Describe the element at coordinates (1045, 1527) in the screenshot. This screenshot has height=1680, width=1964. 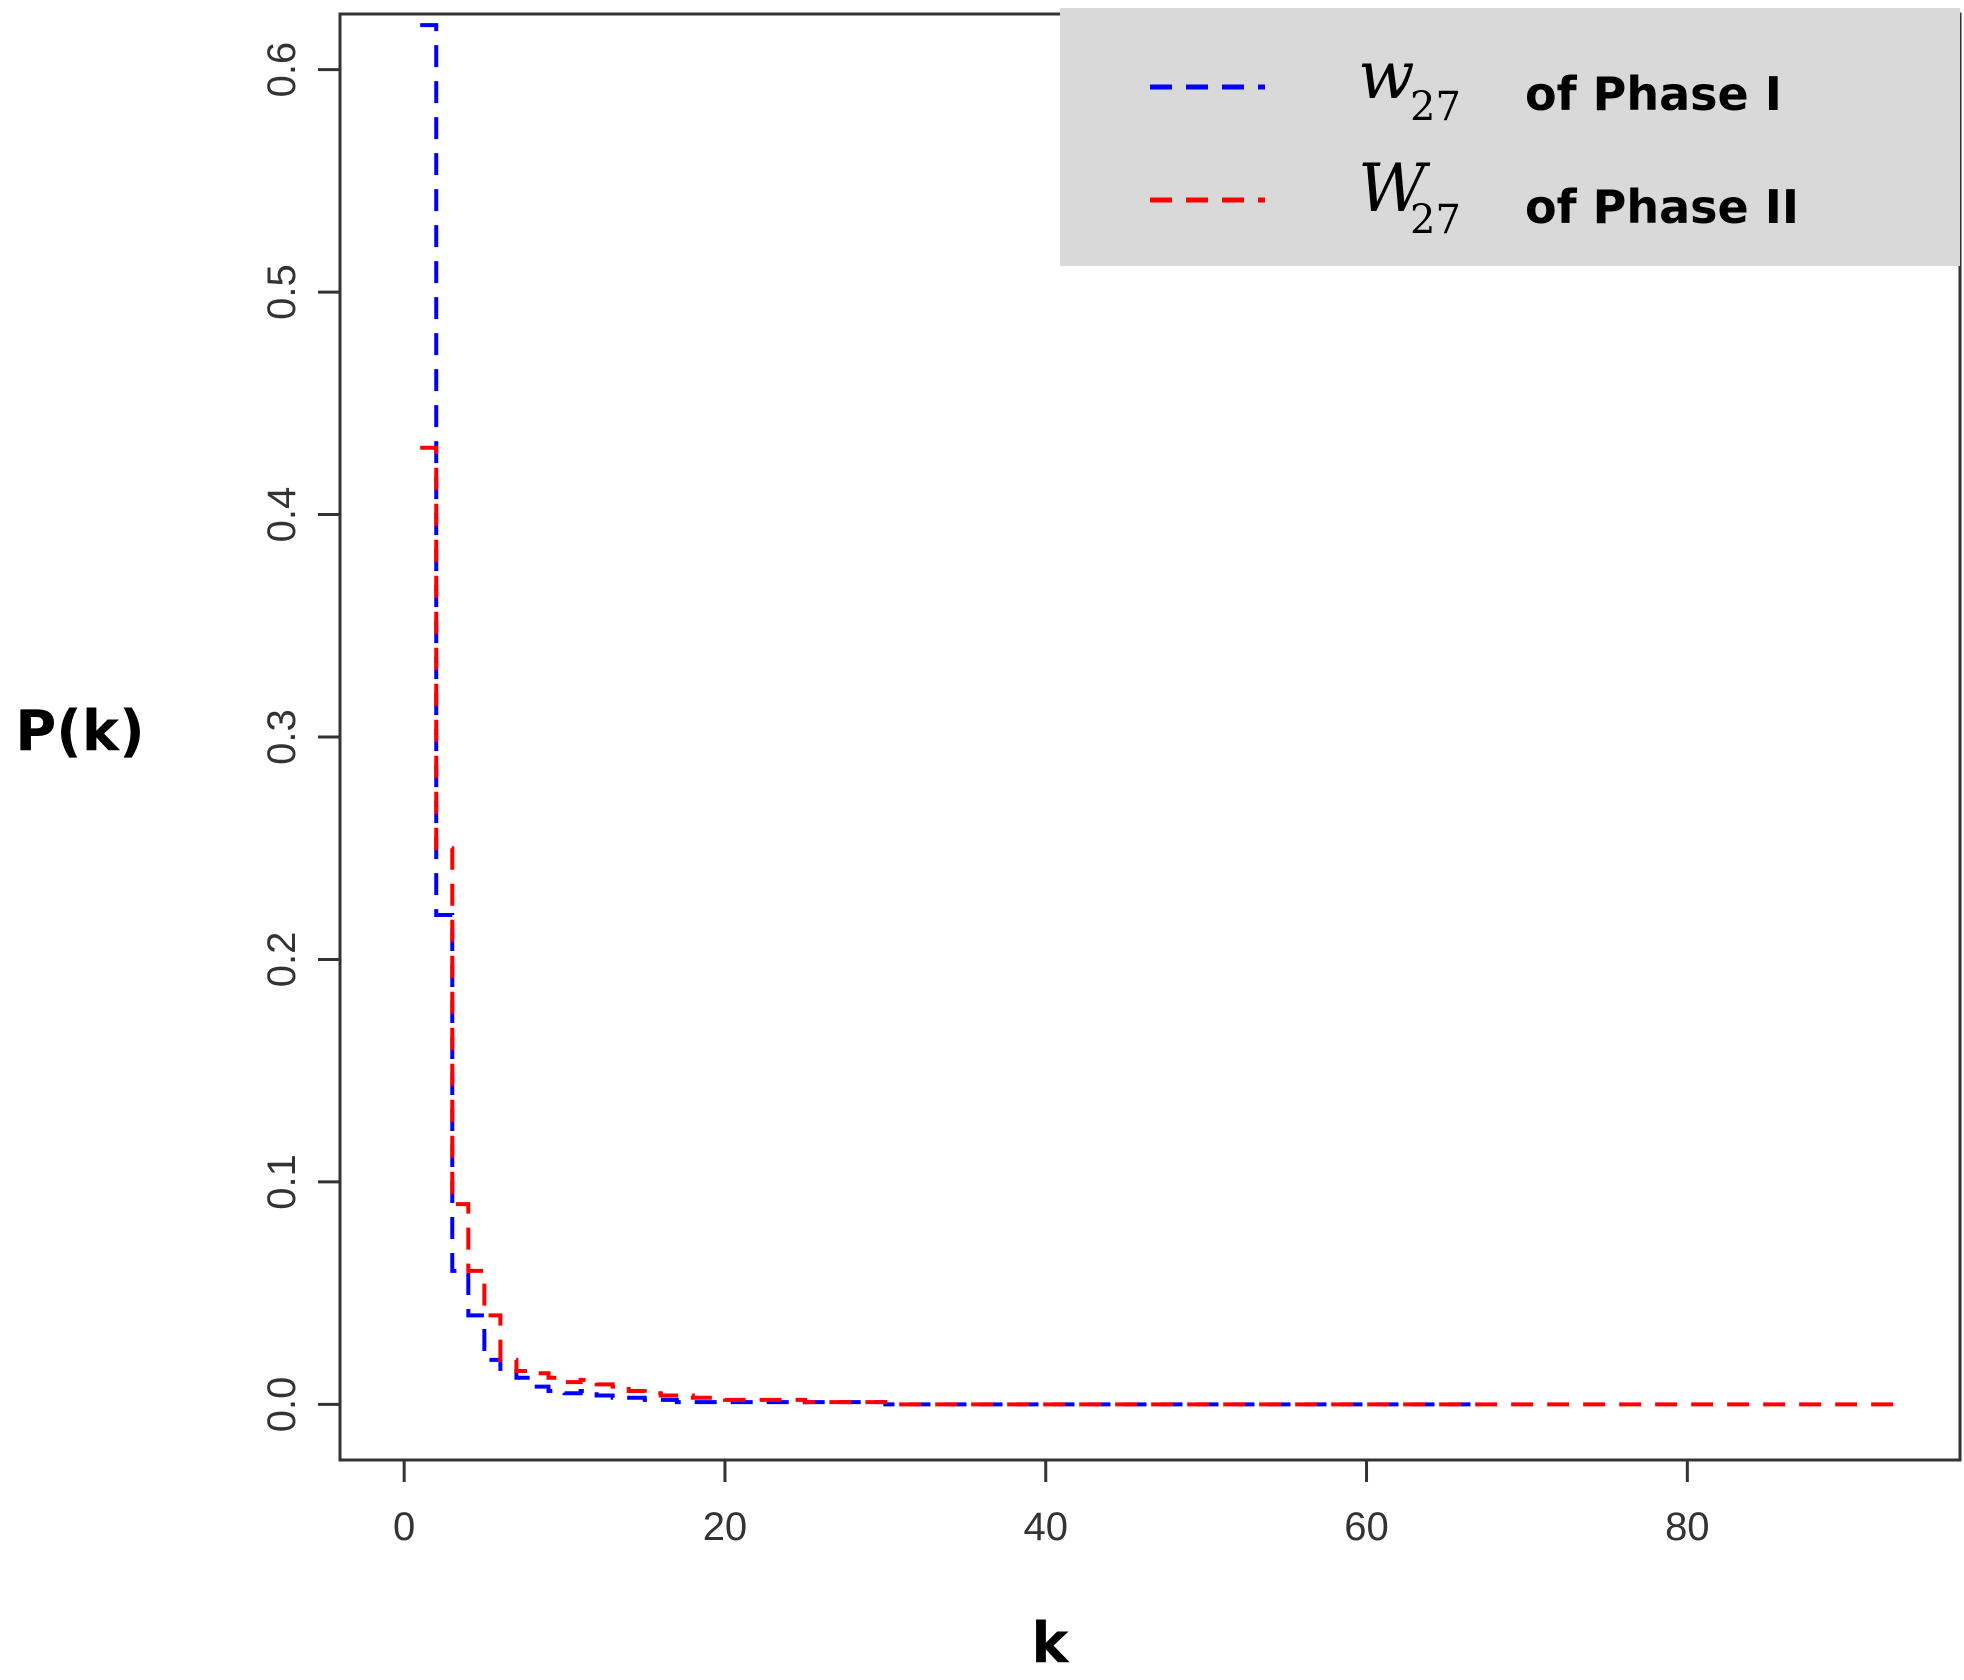
I see `x-tick-label: 40` at that location.